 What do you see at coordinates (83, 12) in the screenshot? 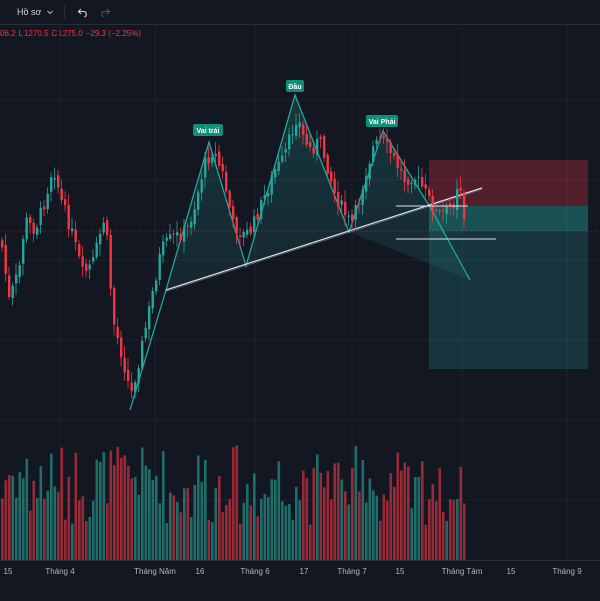
I see `undo-button` at bounding box center [83, 12].